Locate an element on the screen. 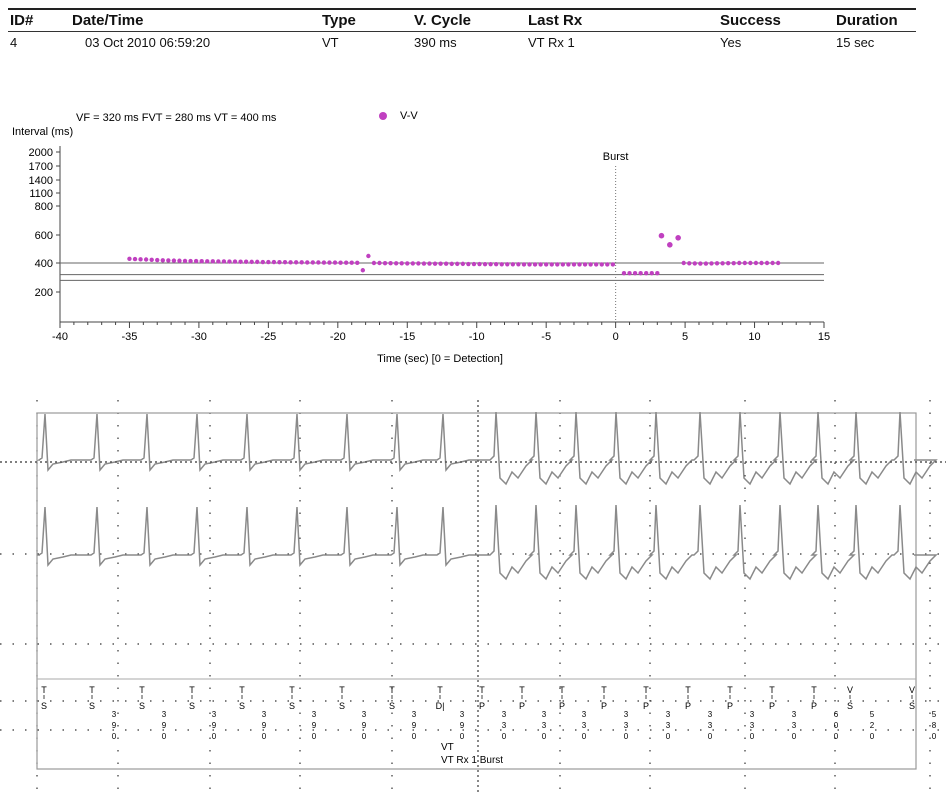 This screenshot has height=797, width=946. marker-interval-digit: 2 is located at coordinates (872, 725).